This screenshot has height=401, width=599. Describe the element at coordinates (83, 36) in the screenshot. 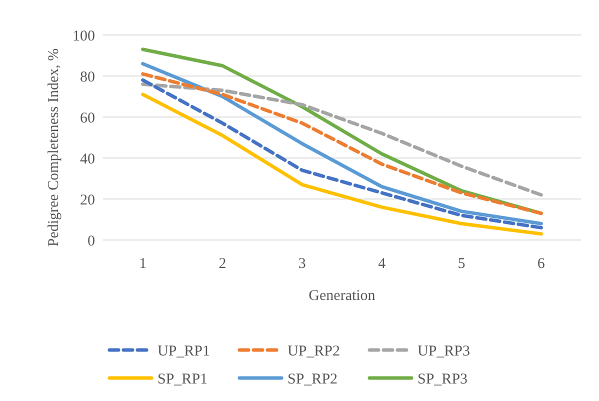

I see `y-tick-label: 100` at that location.